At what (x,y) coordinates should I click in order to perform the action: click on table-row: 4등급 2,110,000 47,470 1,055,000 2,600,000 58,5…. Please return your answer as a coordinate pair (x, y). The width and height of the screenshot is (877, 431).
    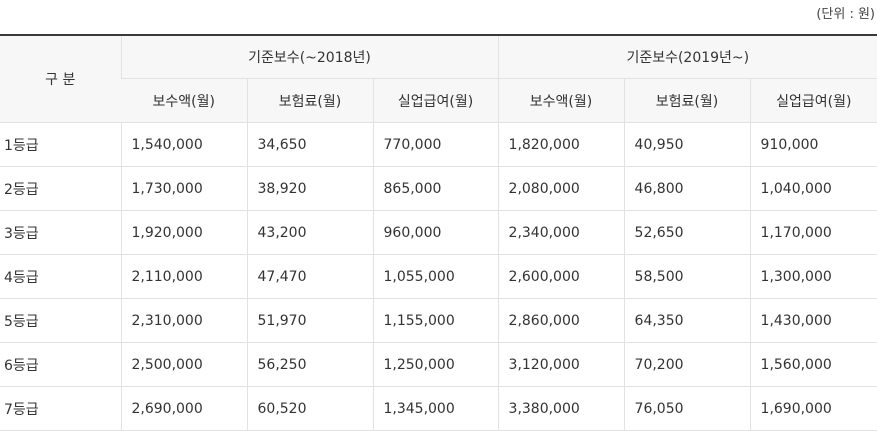
    Looking at the image, I should click on (438, 276).